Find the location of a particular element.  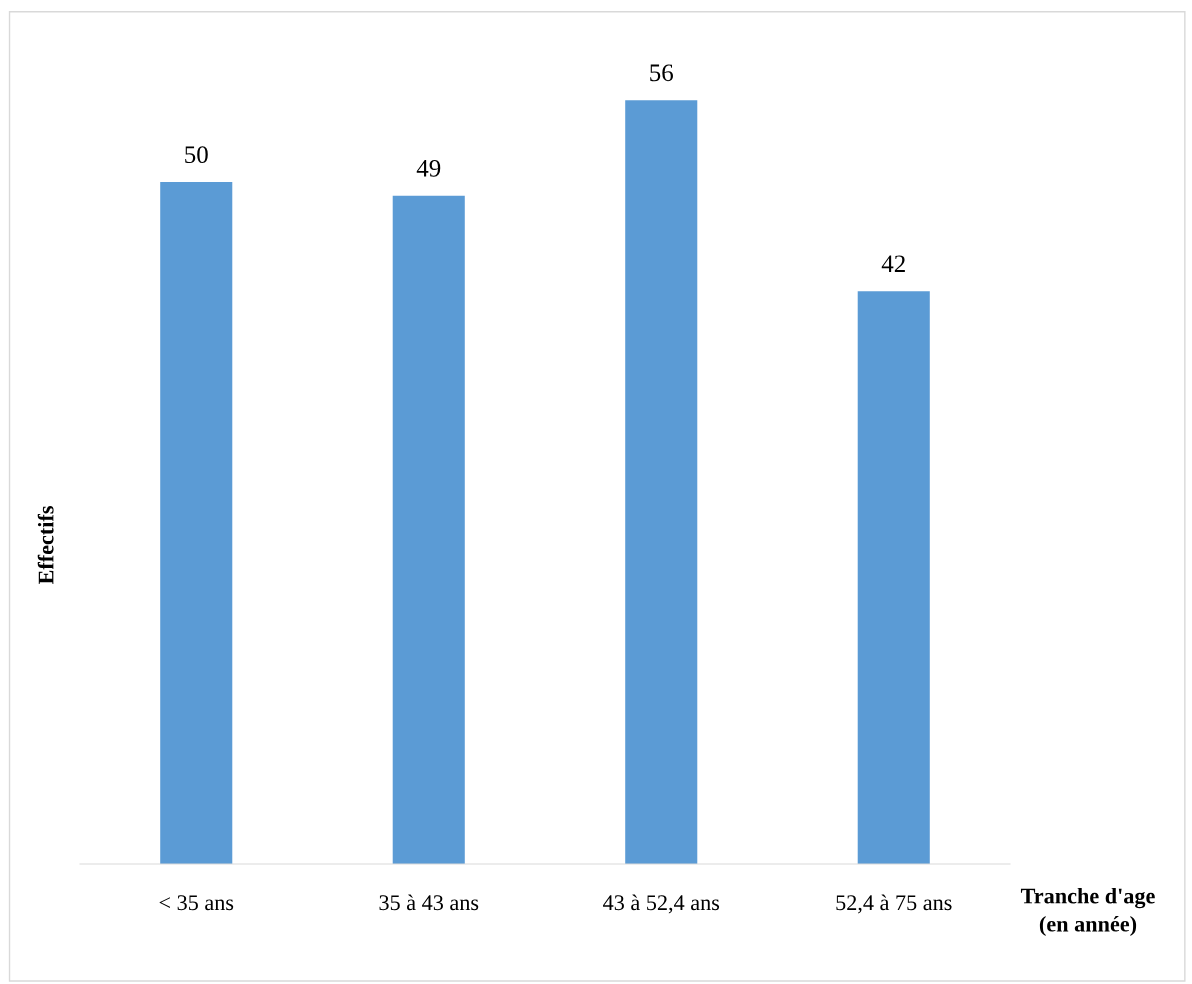

data-label: 42 is located at coordinates (893, 263).